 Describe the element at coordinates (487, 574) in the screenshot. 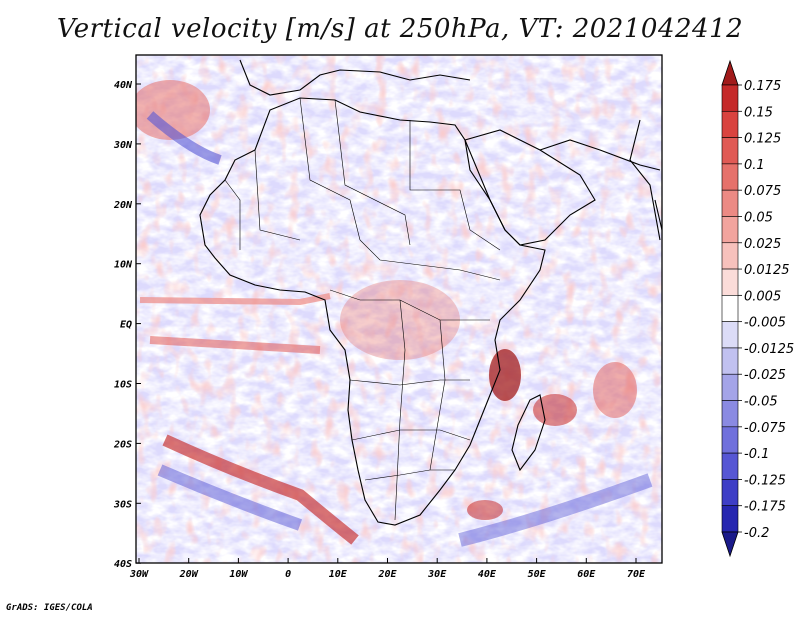

I see `lon-tick-label: 40E` at that location.